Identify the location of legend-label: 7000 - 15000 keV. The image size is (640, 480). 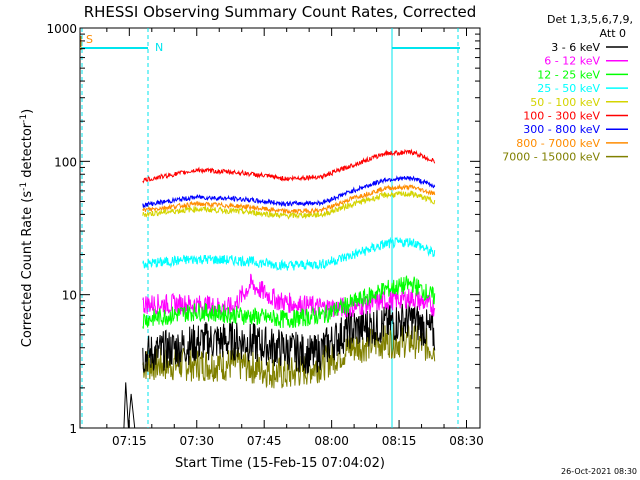
(551, 157).